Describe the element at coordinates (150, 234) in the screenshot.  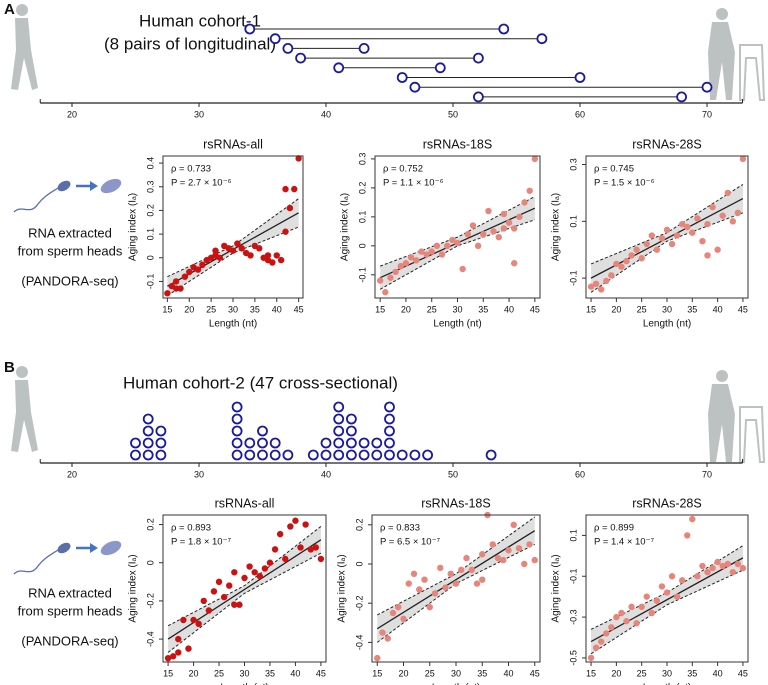
I see `y-tick-label: 0.1` at that location.